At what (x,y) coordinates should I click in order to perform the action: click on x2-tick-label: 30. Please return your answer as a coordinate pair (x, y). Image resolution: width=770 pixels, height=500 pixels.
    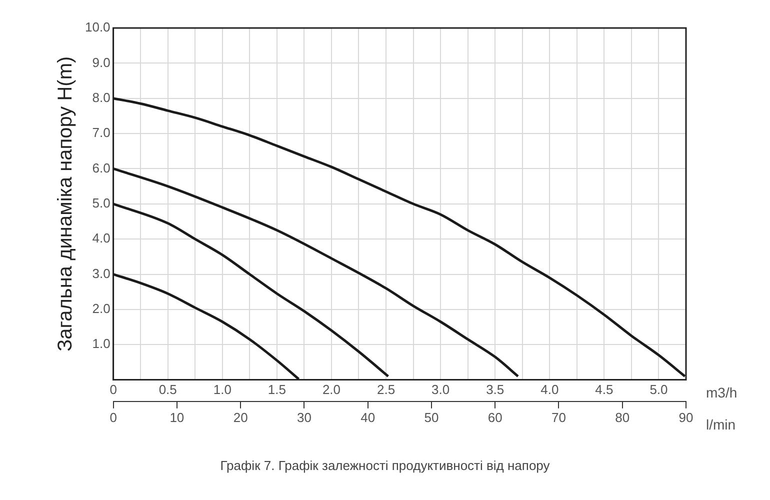
    Looking at the image, I should click on (304, 417).